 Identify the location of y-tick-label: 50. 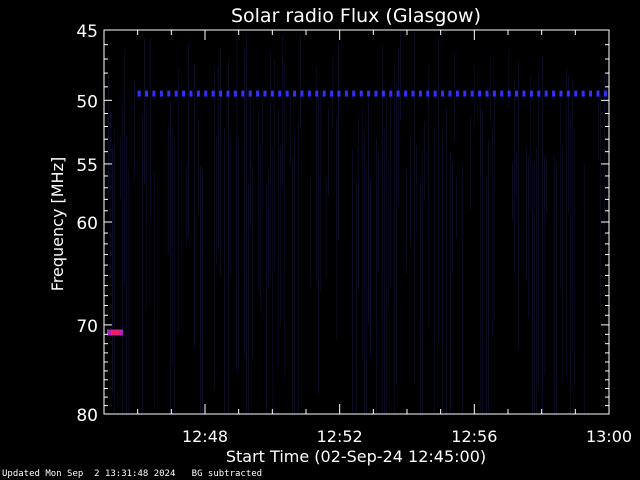
(87, 102).